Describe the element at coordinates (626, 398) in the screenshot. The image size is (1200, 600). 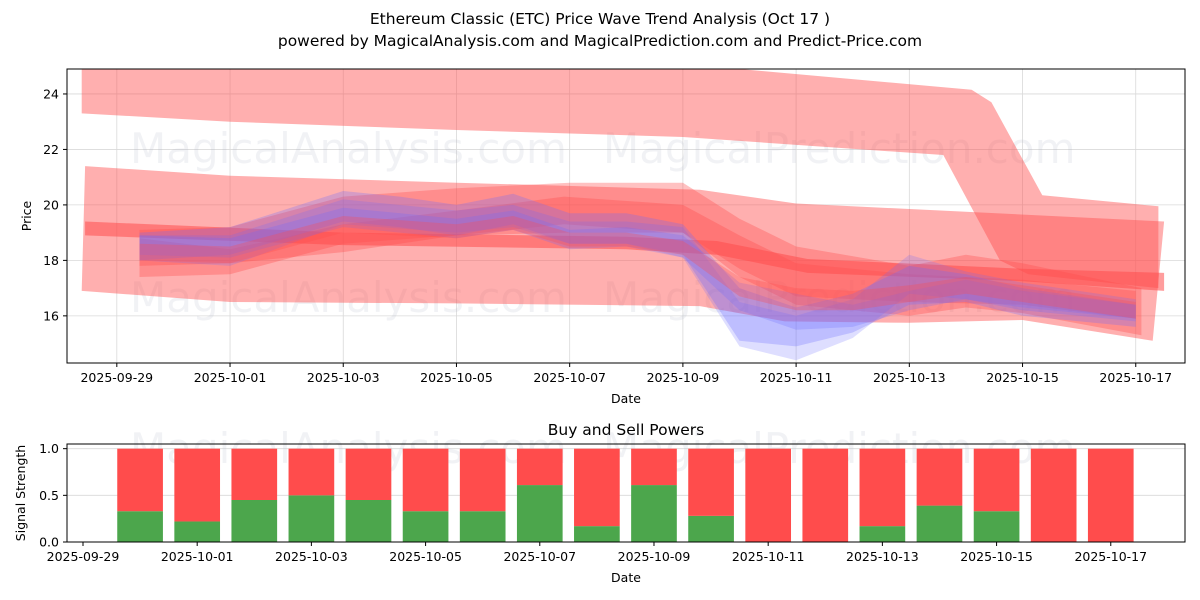
I see `price-x-axis-label: Date` at that location.